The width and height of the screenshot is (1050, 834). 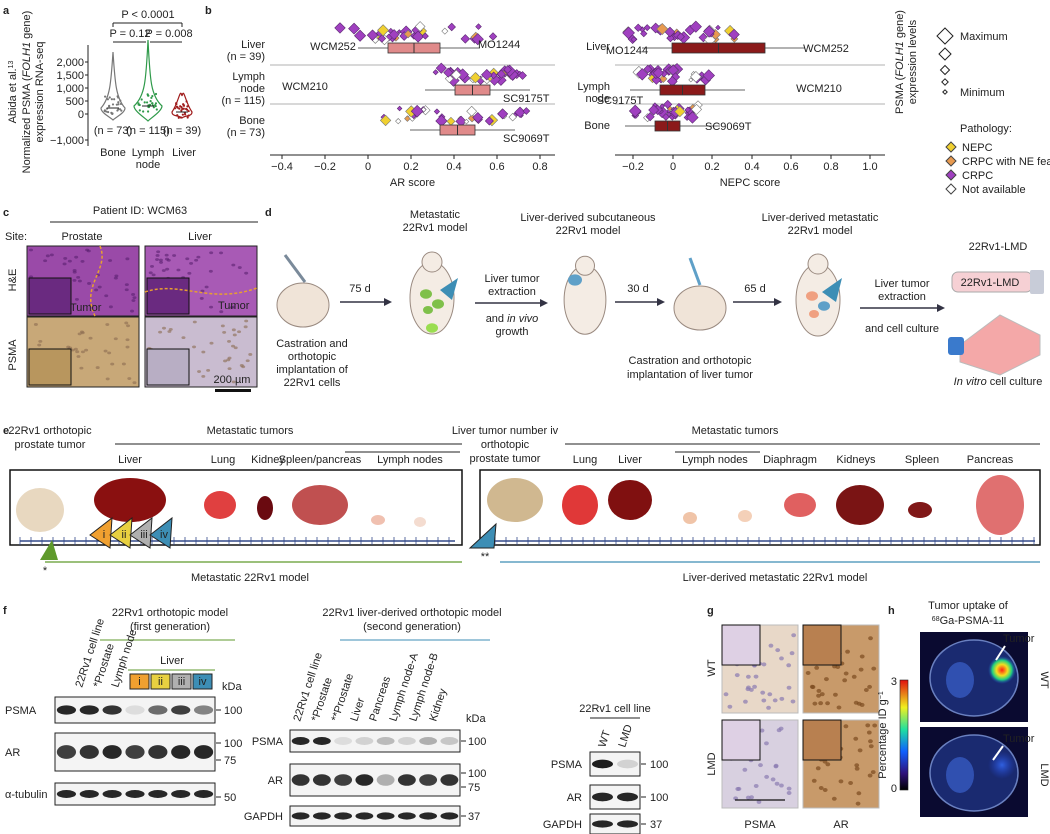 What do you see at coordinates (252, 121) in the screenshot?
I see `row-label: Bone` at bounding box center [252, 121].